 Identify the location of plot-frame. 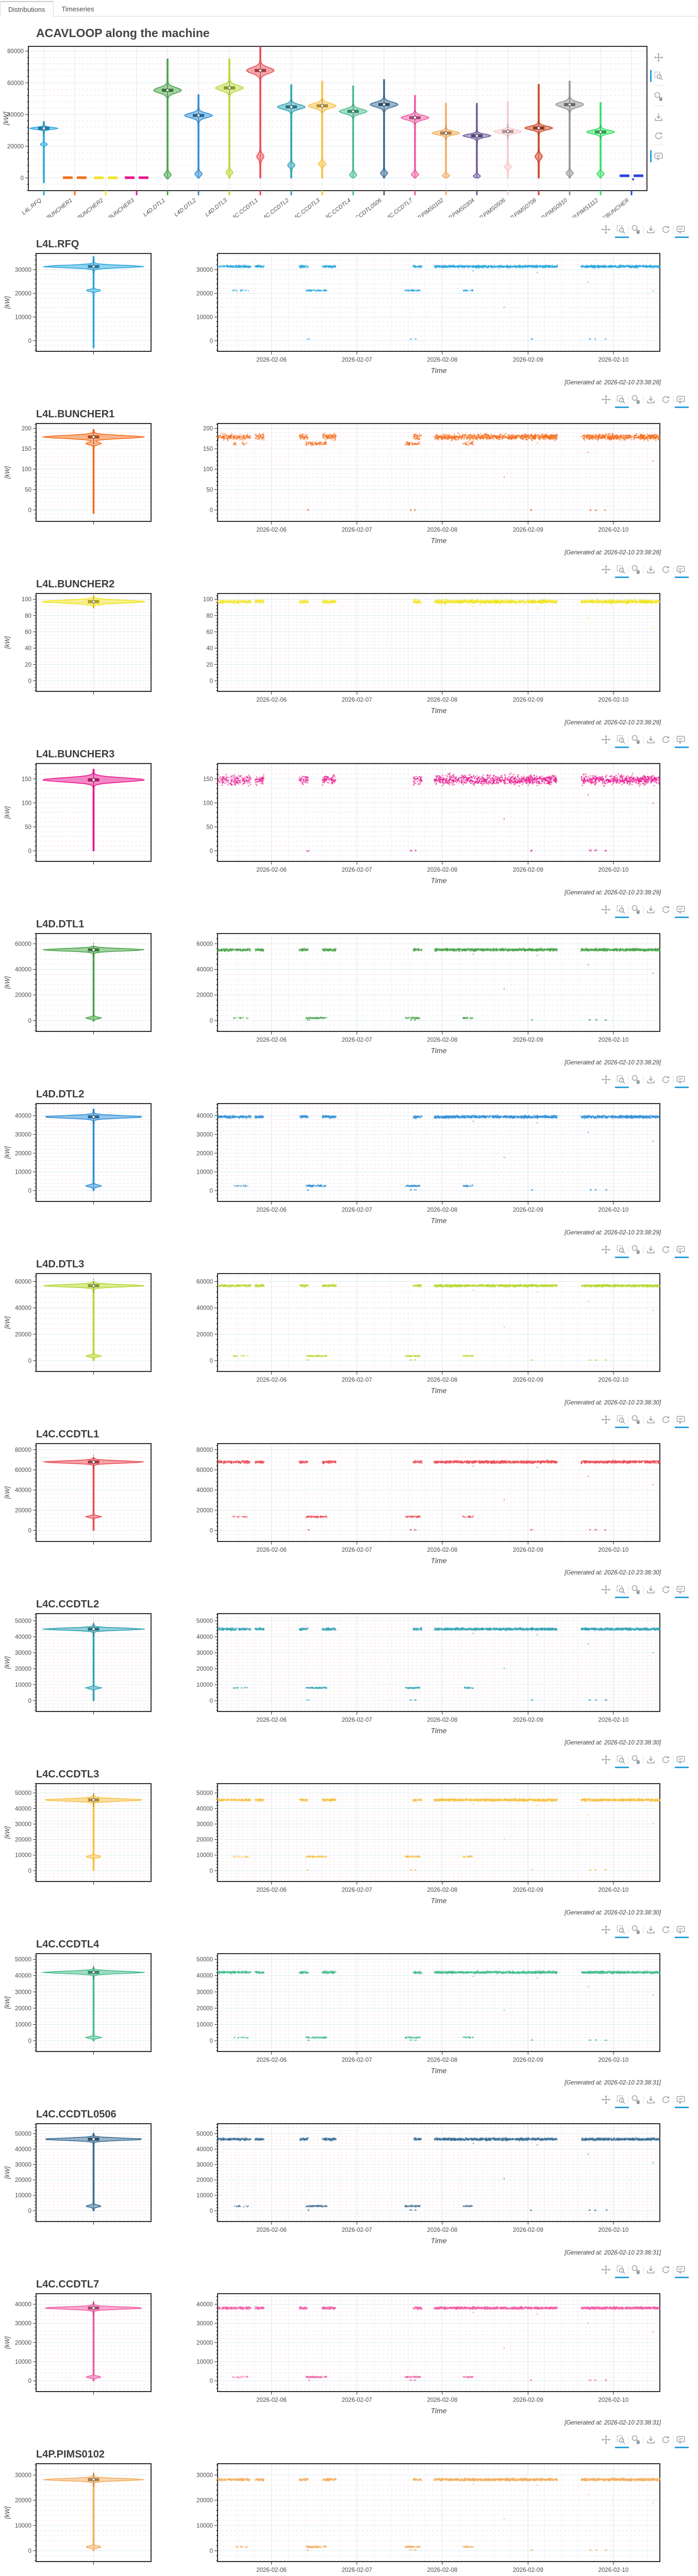
(438, 1322).